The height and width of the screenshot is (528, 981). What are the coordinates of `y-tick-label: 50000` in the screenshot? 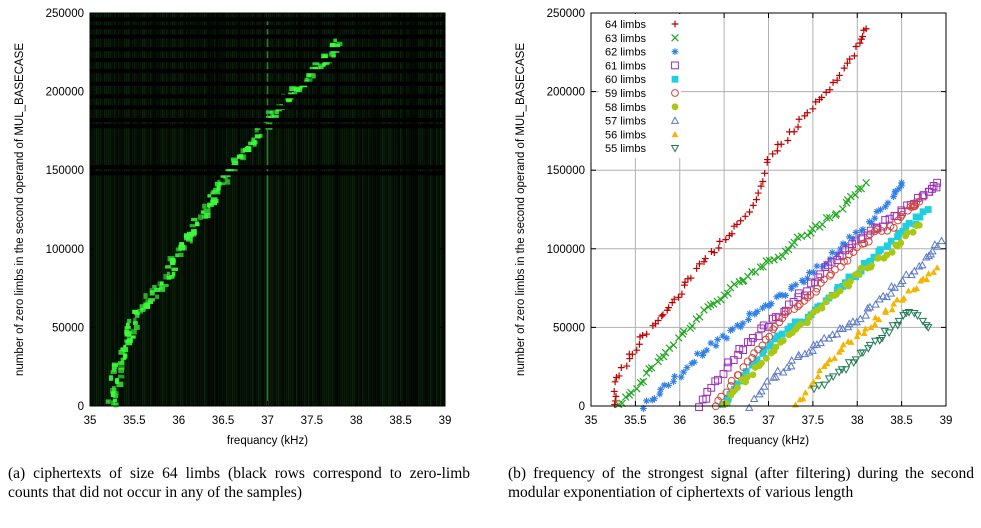 It's located at (68, 328).